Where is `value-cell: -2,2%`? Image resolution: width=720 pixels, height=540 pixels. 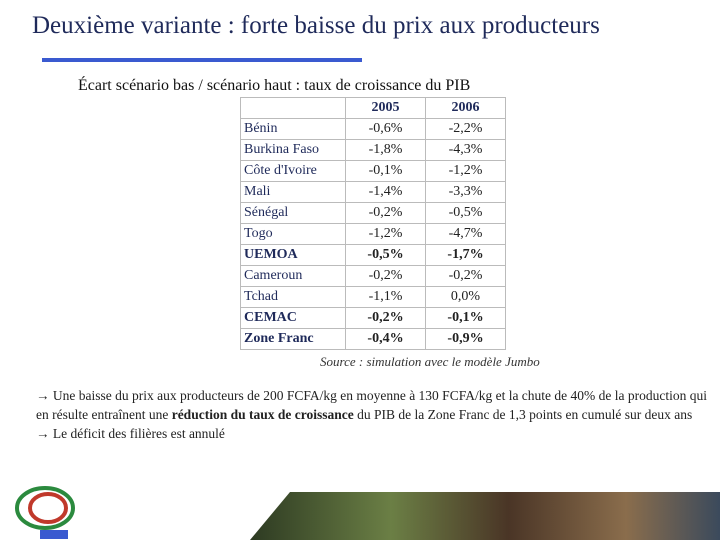
value-cell: -2,2% is located at coordinates (465, 129).